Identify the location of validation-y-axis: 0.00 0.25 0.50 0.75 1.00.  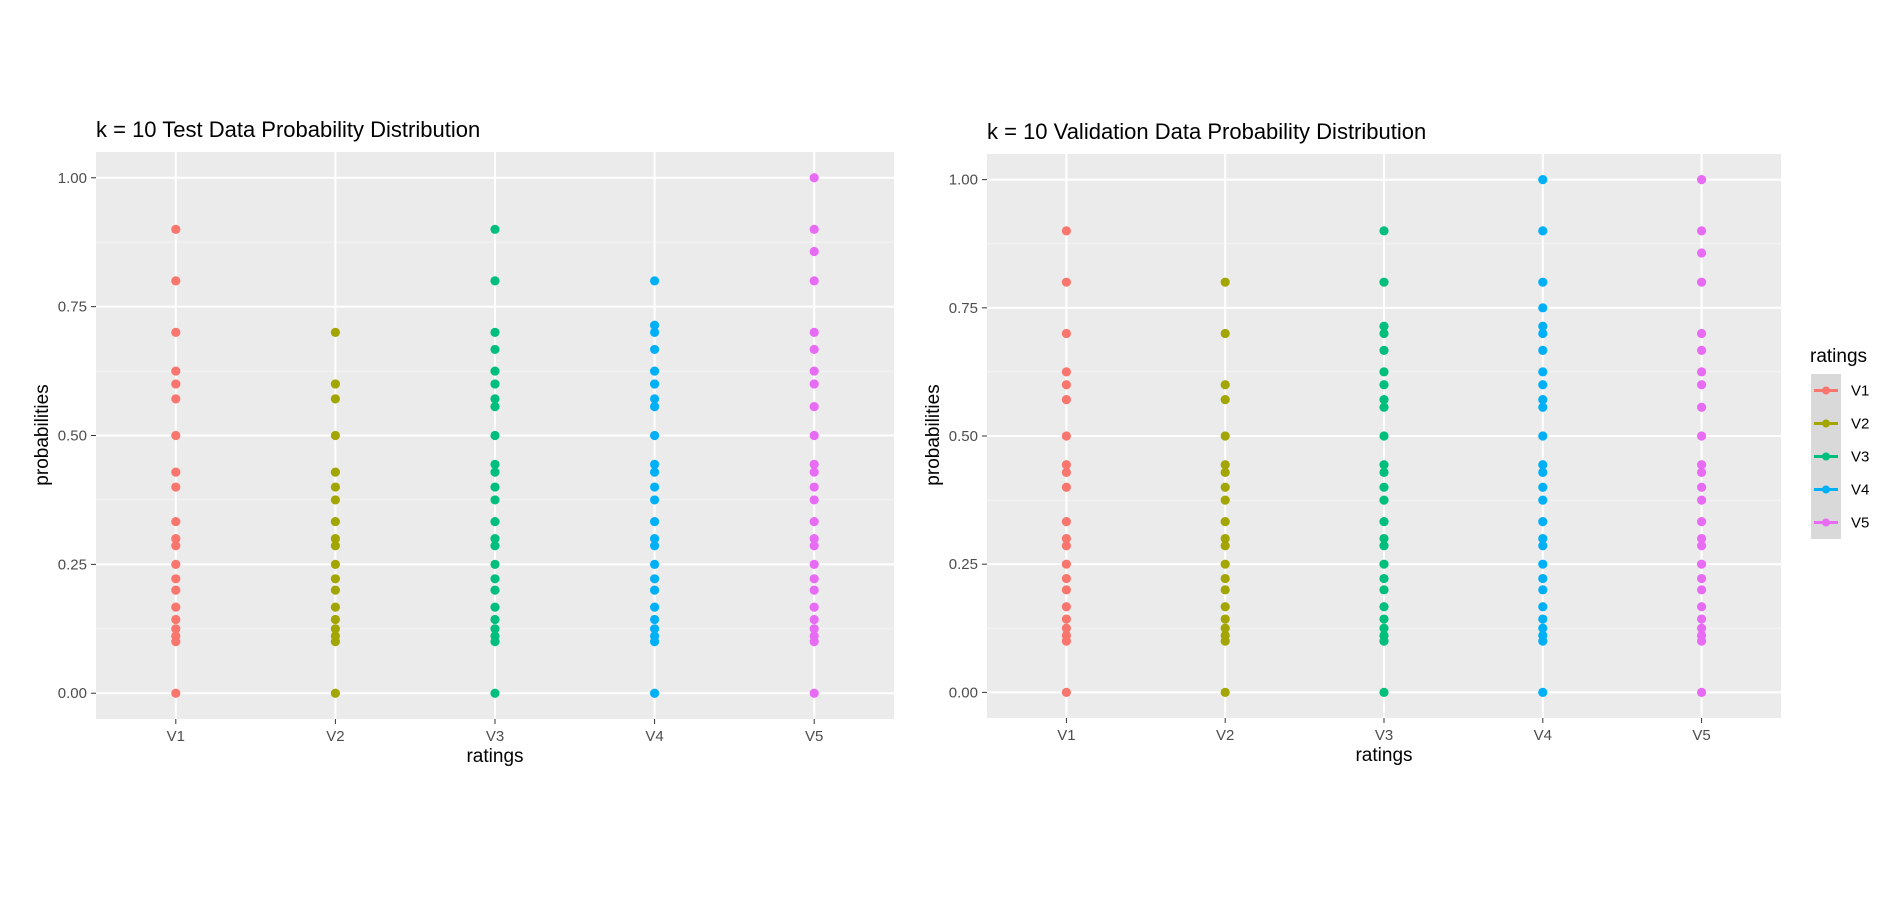
(968, 436).